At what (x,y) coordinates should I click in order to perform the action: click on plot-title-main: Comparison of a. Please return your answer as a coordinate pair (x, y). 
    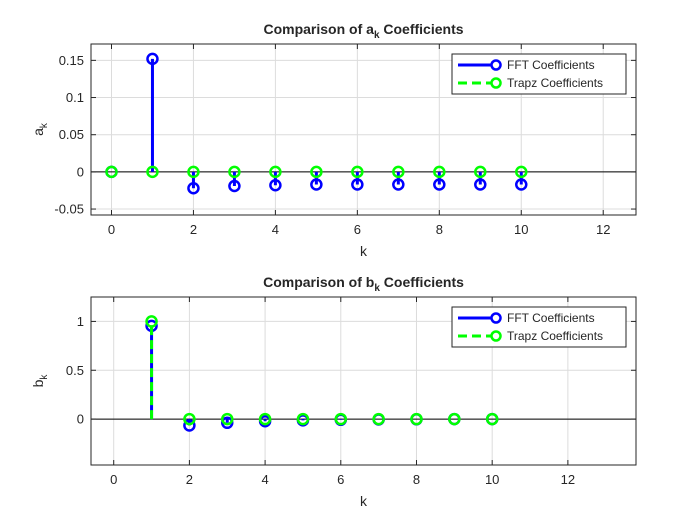
    Looking at the image, I should click on (318, 29).